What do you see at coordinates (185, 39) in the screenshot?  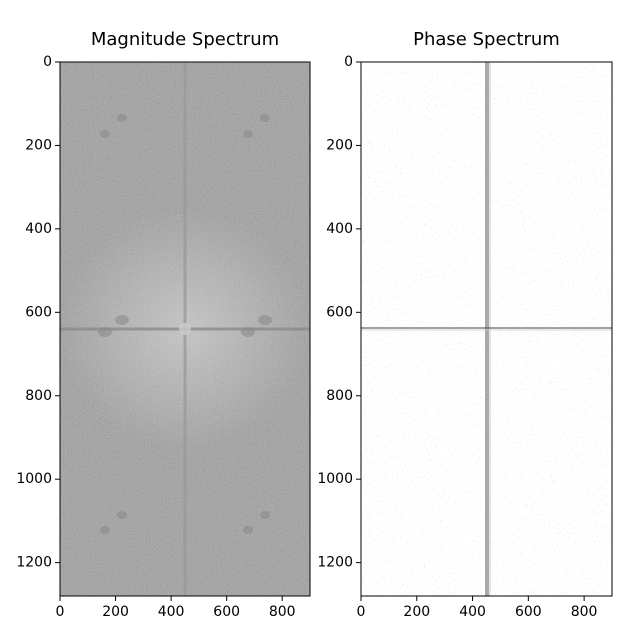 I see `chart-title: Magnitude Spectrum` at bounding box center [185, 39].